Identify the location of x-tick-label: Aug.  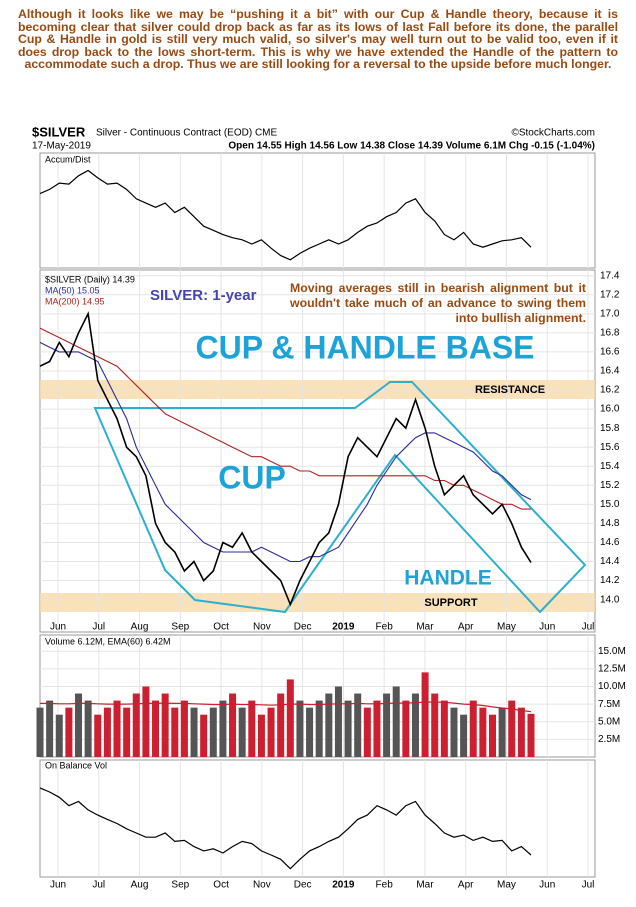
(140, 885).